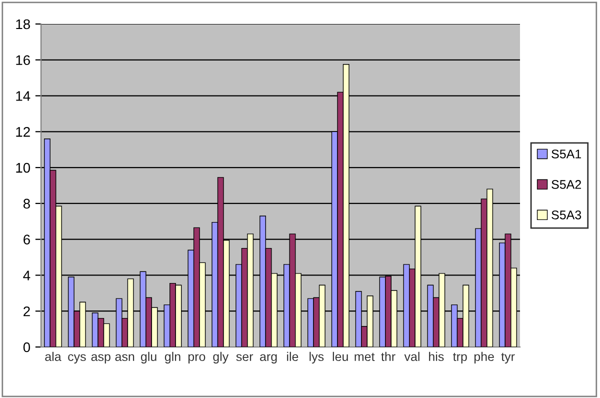 Image resolution: width=600 pixels, height=398 pixels. Describe the element at coordinates (484, 358) in the screenshot. I see `x-tick-label: phe` at that location.